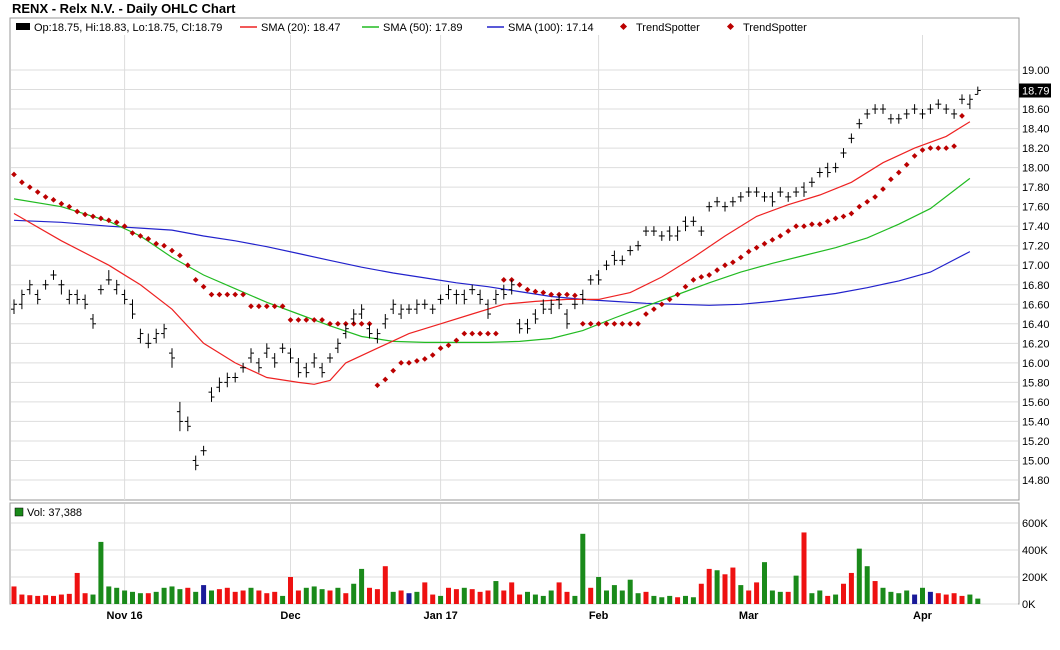 This screenshot has width=1060, height=650. Describe the element at coordinates (514, 27) in the screenshot. I see `legend-bar` at that location.